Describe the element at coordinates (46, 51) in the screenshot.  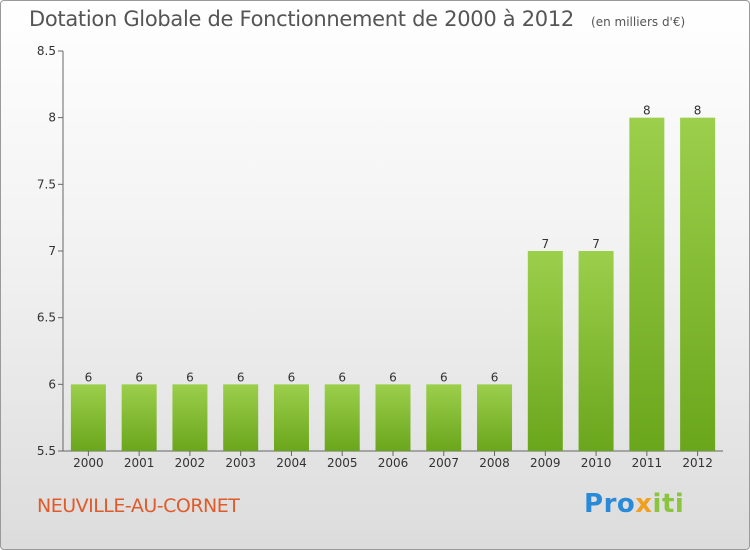
I see `y-tick-label: 8.5` at that location.